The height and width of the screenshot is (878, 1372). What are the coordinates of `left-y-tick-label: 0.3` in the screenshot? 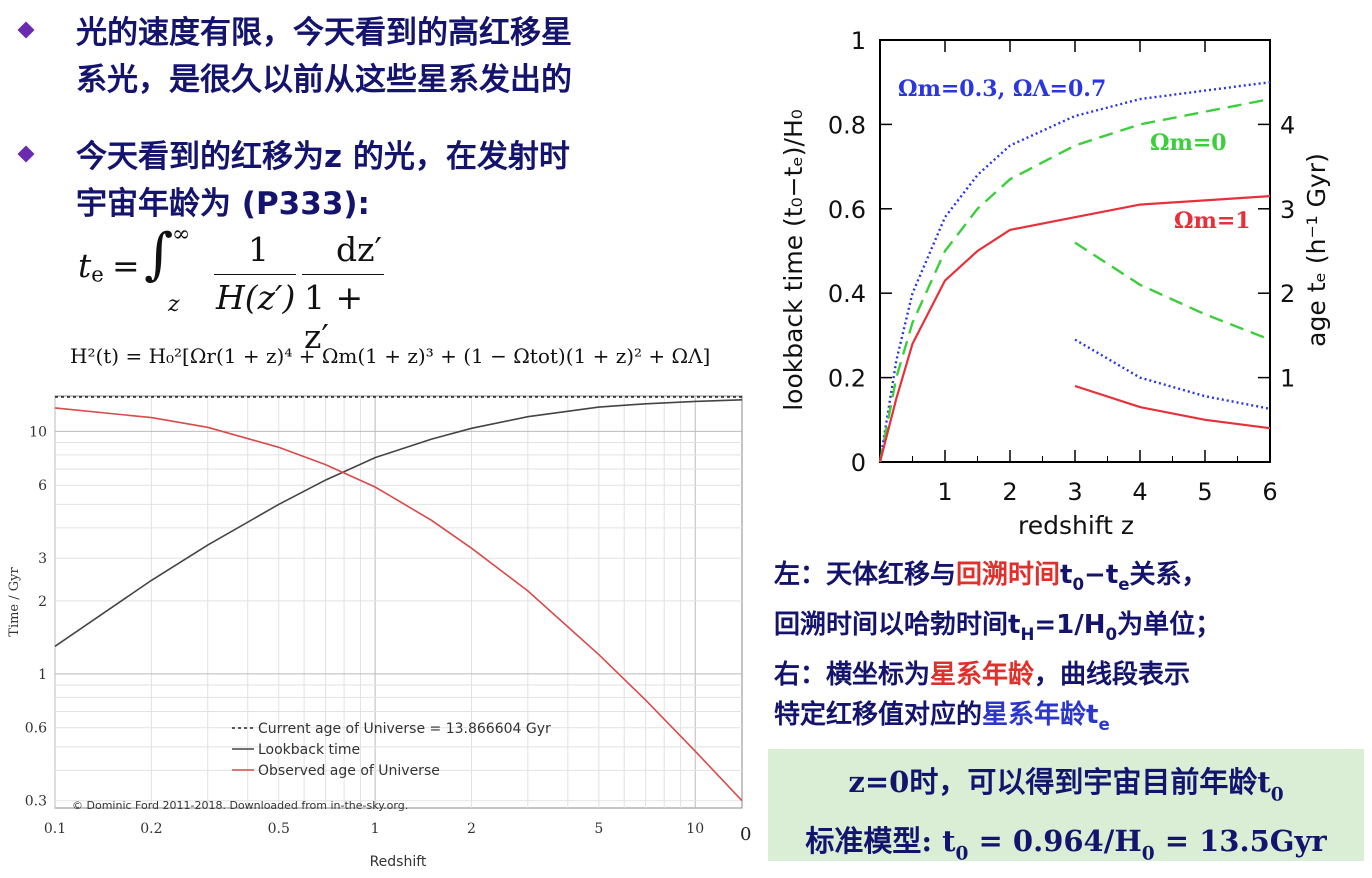 It's located at (36, 802).